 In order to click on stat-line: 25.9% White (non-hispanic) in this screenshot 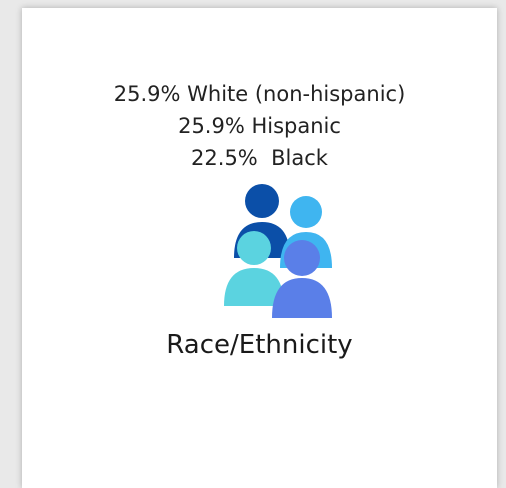, I will do `click(259, 94)`.